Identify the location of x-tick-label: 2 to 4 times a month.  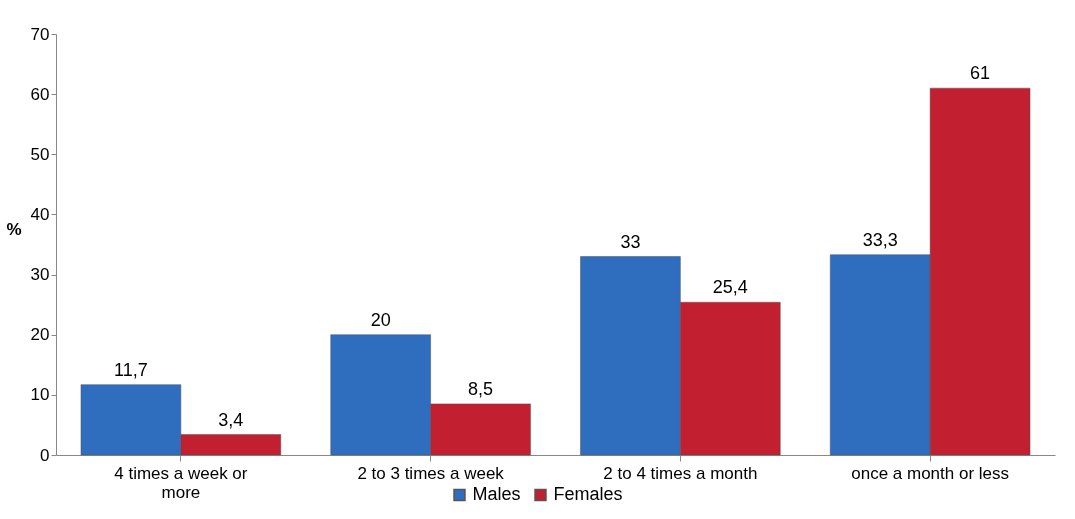
(680, 473).